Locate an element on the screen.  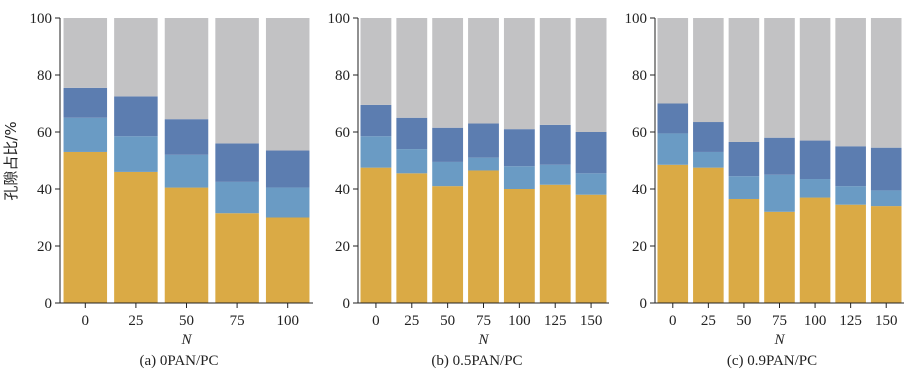
panel-caption: (a) 0PAN/PC is located at coordinates (178, 361).